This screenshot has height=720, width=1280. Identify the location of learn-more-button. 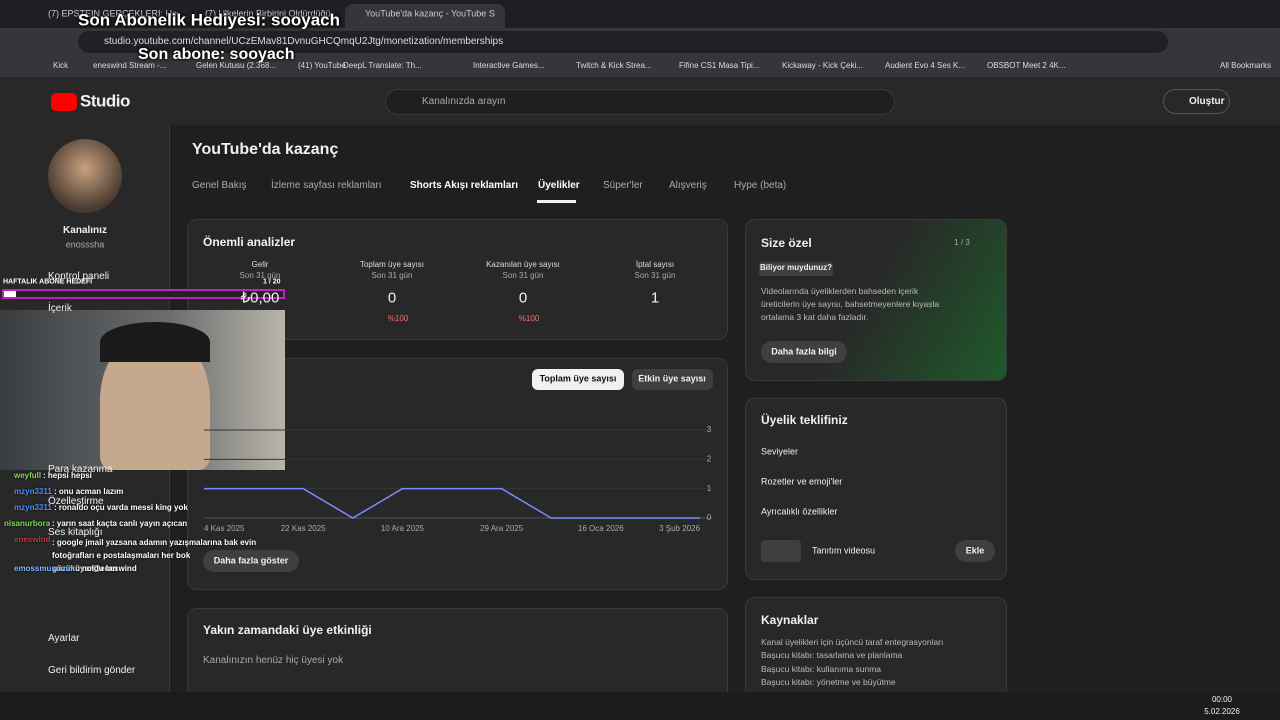
(804, 352).